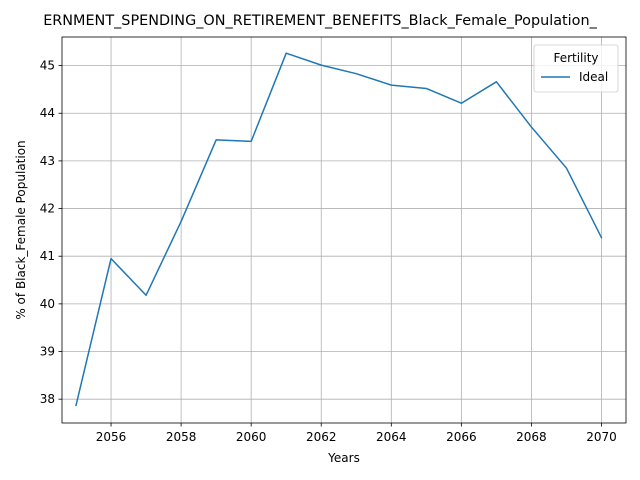 The height and width of the screenshot is (480, 640). What do you see at coordinates (47, 66) in the screenshot?
I see `y-tick-label: 45` at bounding box center [47, 66].